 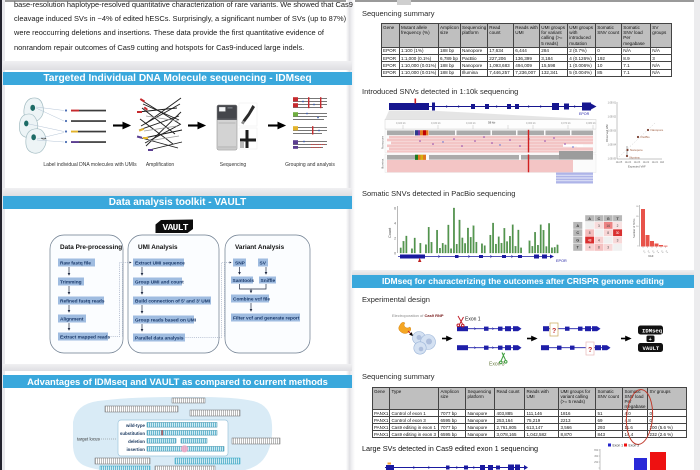 I want to click on svg-text: 9,060 kb, so click(x=531, y=123).